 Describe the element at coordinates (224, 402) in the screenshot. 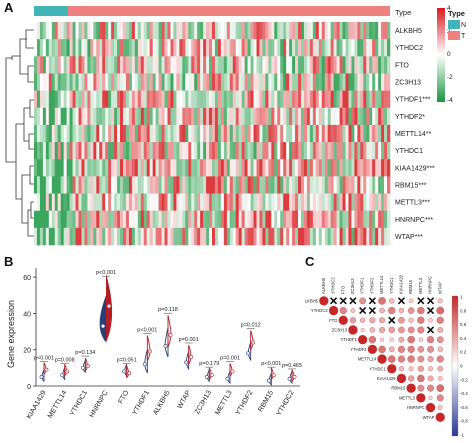

I see `violin-x-label: METTL3` at that location.